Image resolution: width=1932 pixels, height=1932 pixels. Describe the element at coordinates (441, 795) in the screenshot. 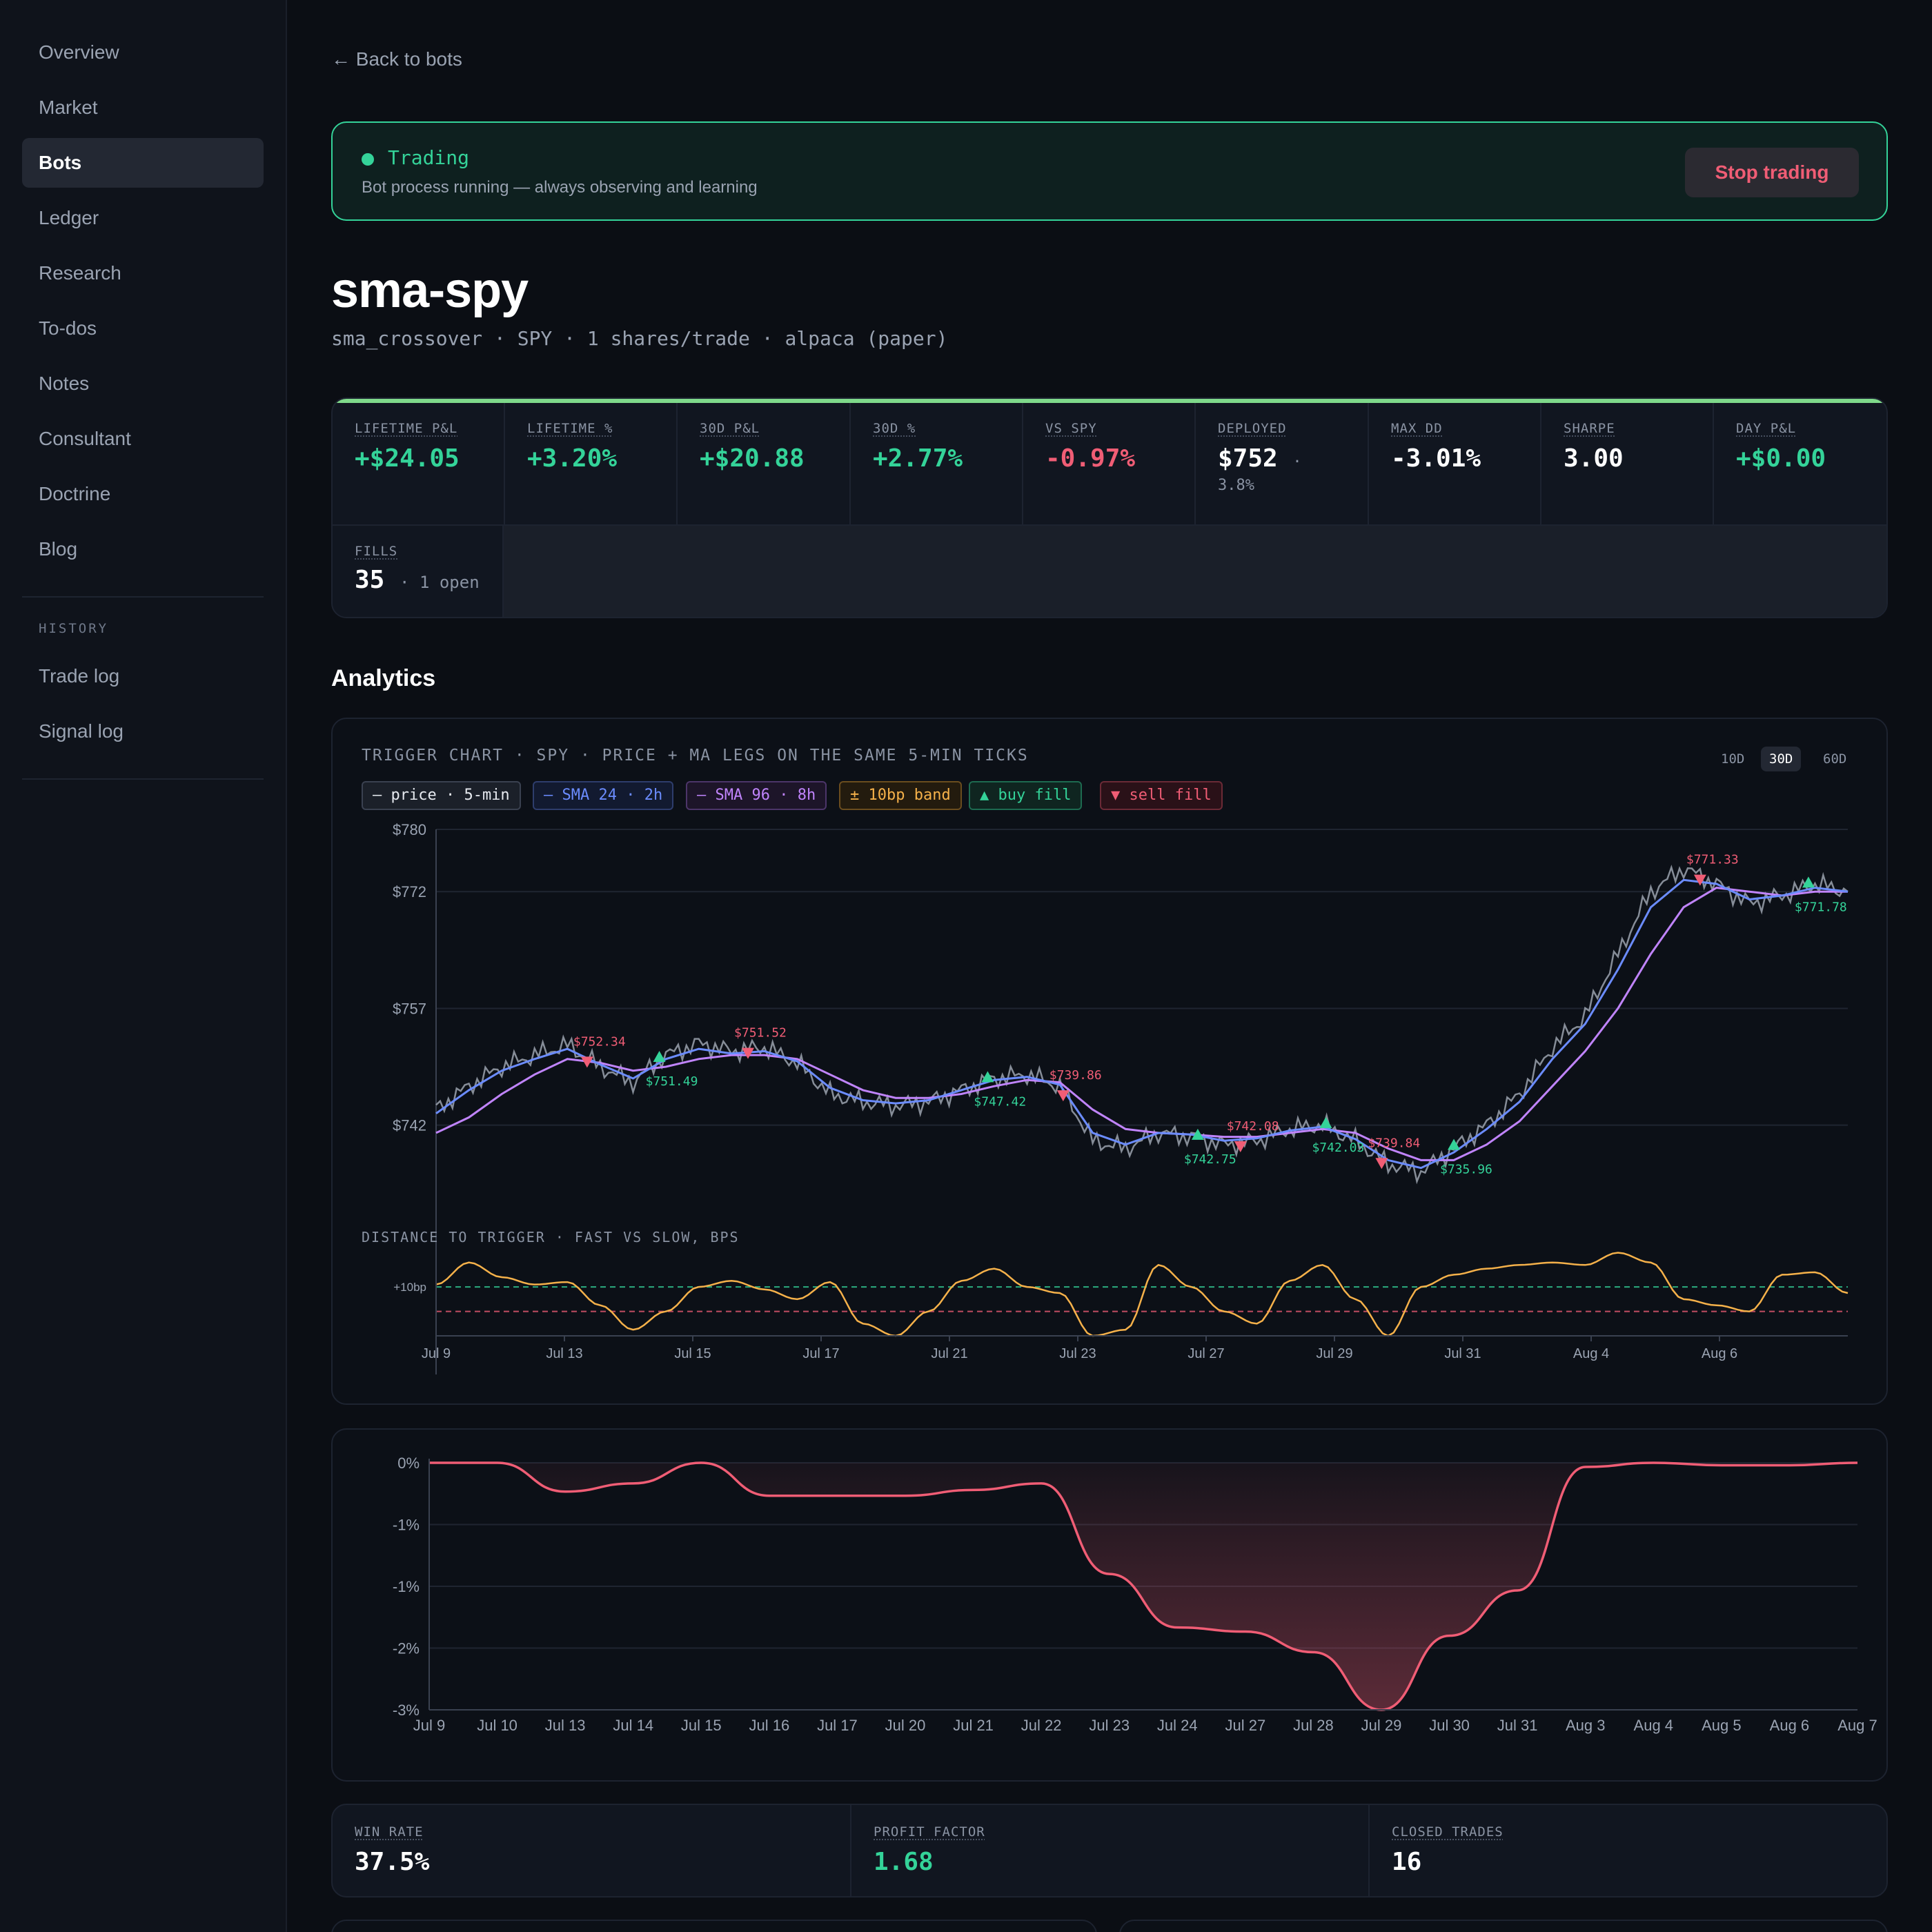

I see `legend-price: — price · 5-min` at that location.